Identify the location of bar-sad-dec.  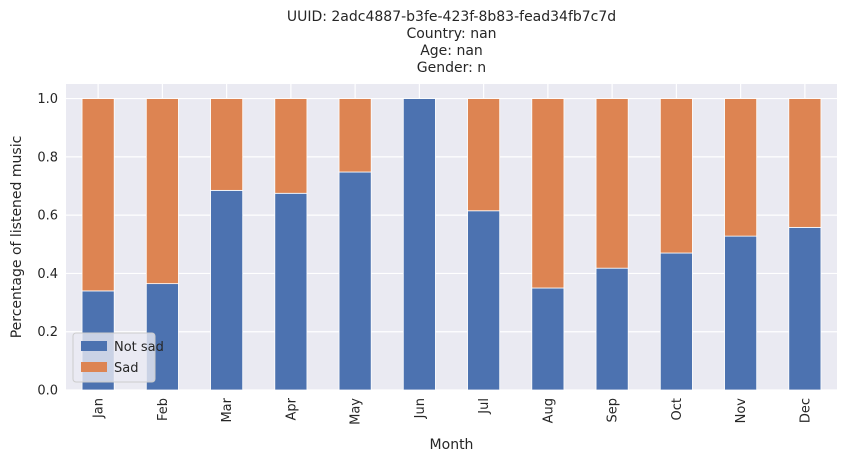
(805, 163).